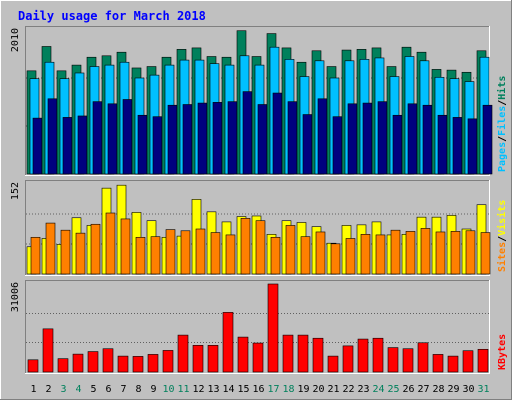  I want to click on bar-pages-day-7: Pages 7: 1040, so click(127, 137).